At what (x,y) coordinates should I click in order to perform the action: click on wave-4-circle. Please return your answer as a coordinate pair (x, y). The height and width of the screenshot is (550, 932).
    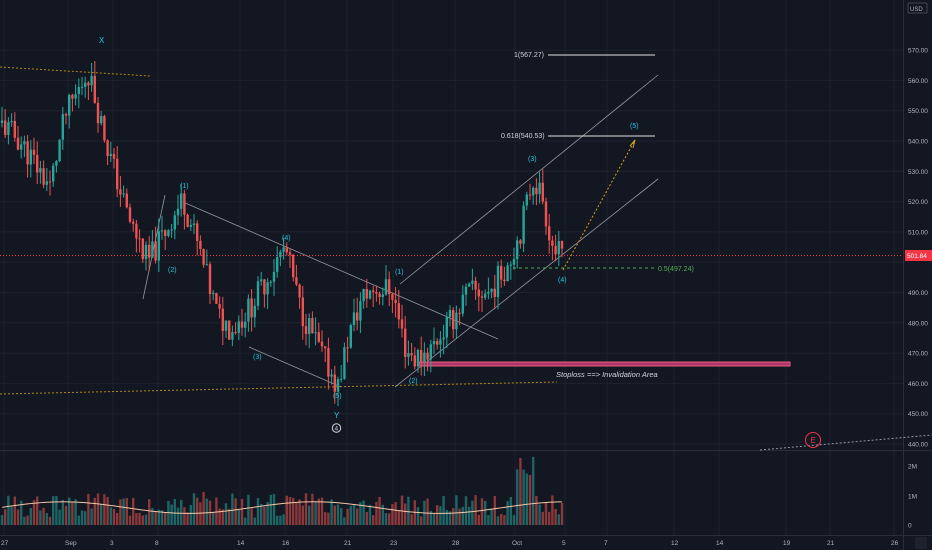
    Looking at the image, I should click on (336, 428).